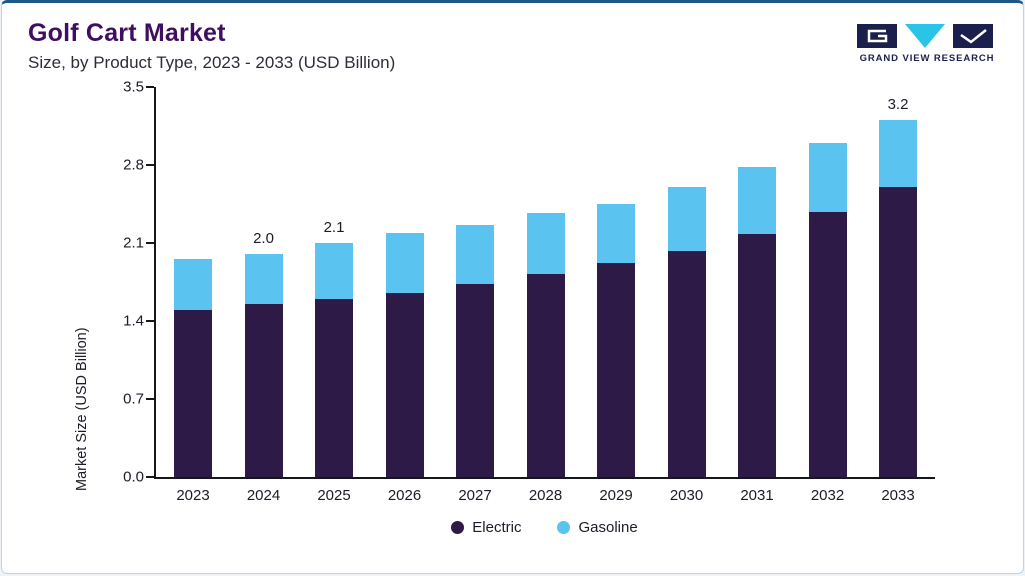  I want to click on bar-group-2023: 2023, so click(193, 295).